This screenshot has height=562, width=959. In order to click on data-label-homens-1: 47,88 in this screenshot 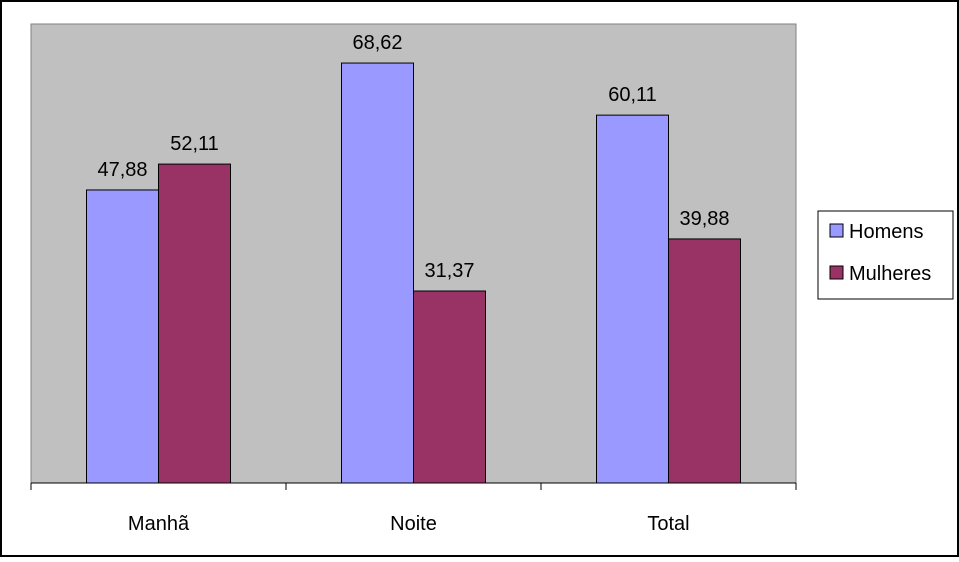, I will do `click(122, 170)`.